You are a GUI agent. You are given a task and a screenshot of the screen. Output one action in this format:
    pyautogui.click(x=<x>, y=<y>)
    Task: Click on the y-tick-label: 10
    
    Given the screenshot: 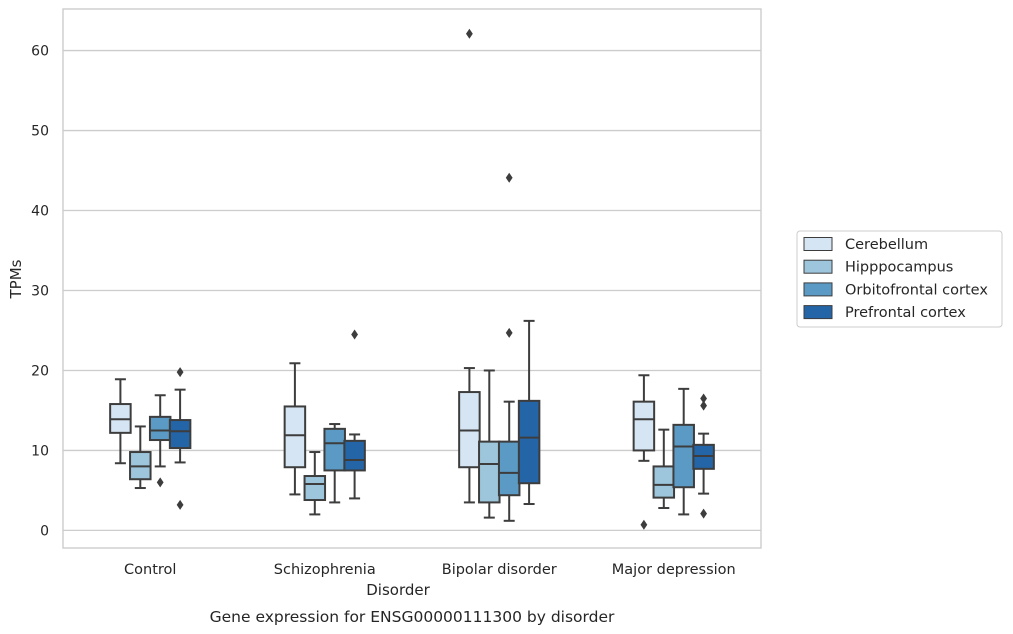 What is the action you would take?
    pyautogui.click(x=40, y=451)
    